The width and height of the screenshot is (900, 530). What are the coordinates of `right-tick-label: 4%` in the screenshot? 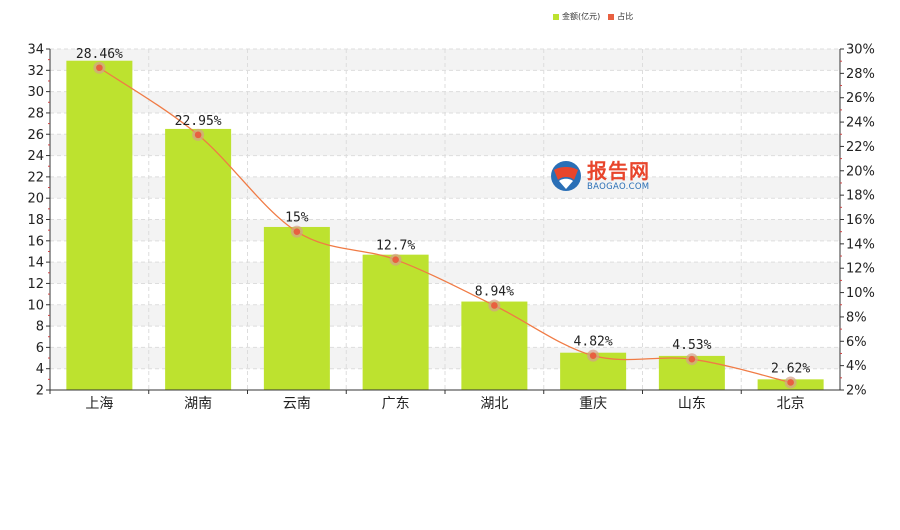 It's located at (856, 366).